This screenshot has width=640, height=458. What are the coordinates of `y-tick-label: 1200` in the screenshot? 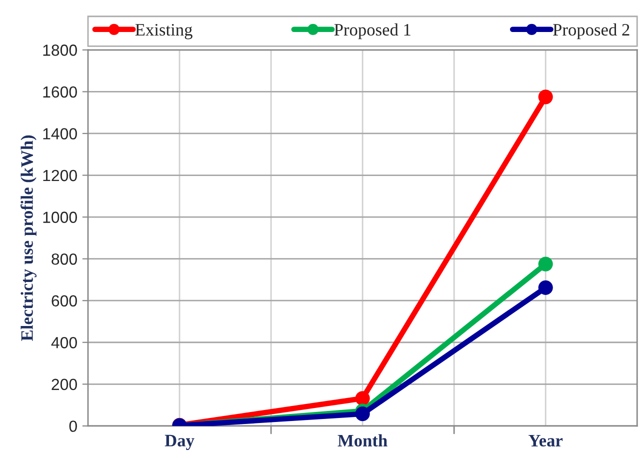 It's located at (60, 176).